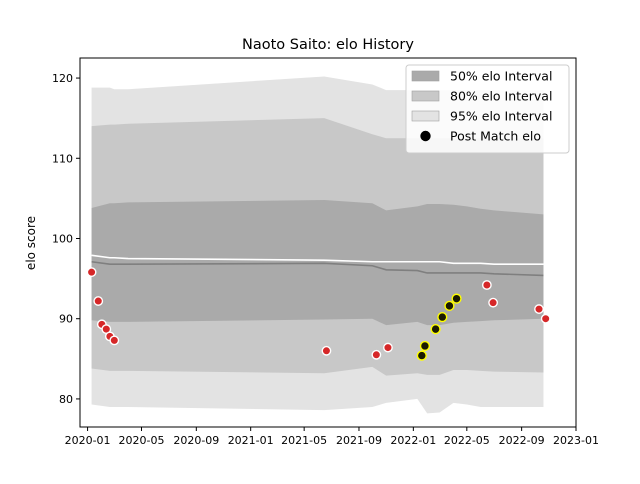  I want to click on x-tick-label-2020-01: 2020-01, so click(88, 440).